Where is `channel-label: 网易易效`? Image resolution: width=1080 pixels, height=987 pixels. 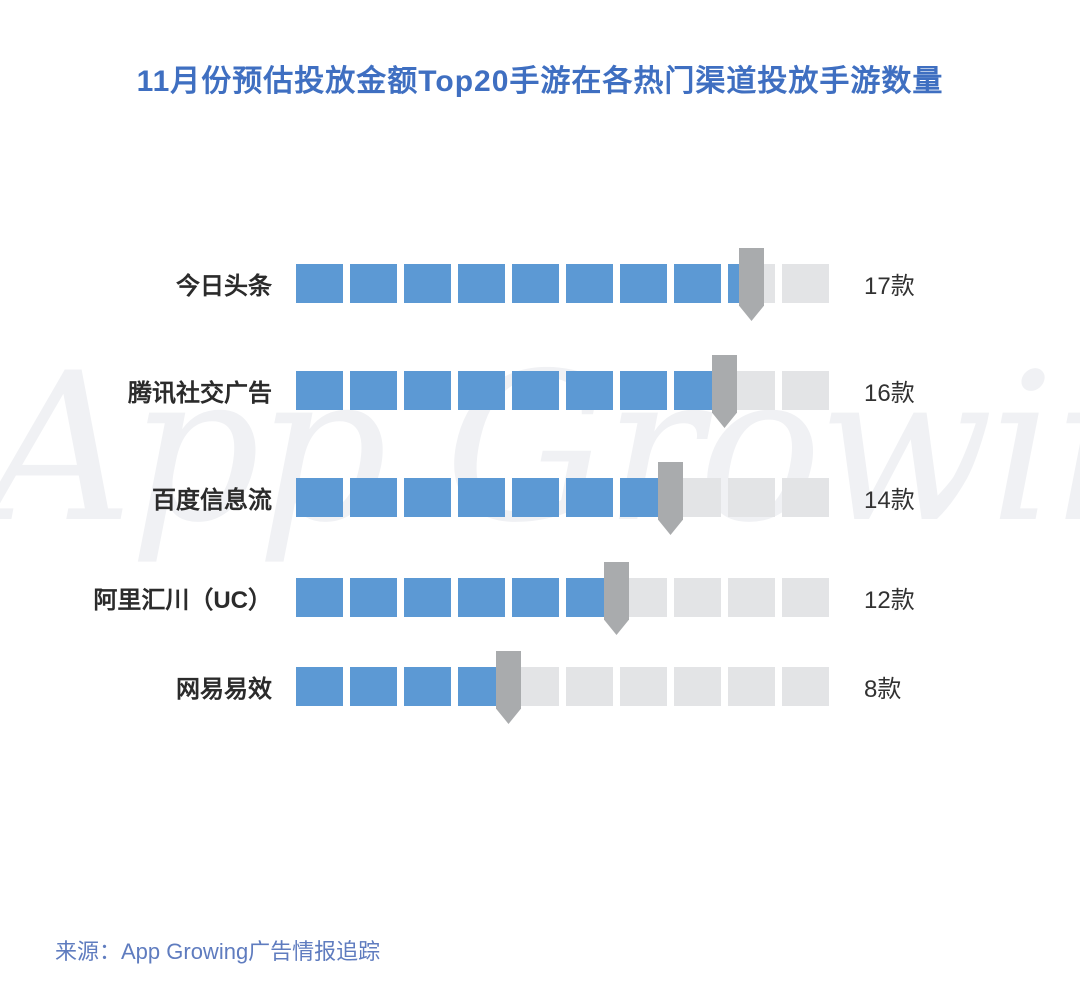
channel-label: 网易易效 is located at coordinates (224, 689).